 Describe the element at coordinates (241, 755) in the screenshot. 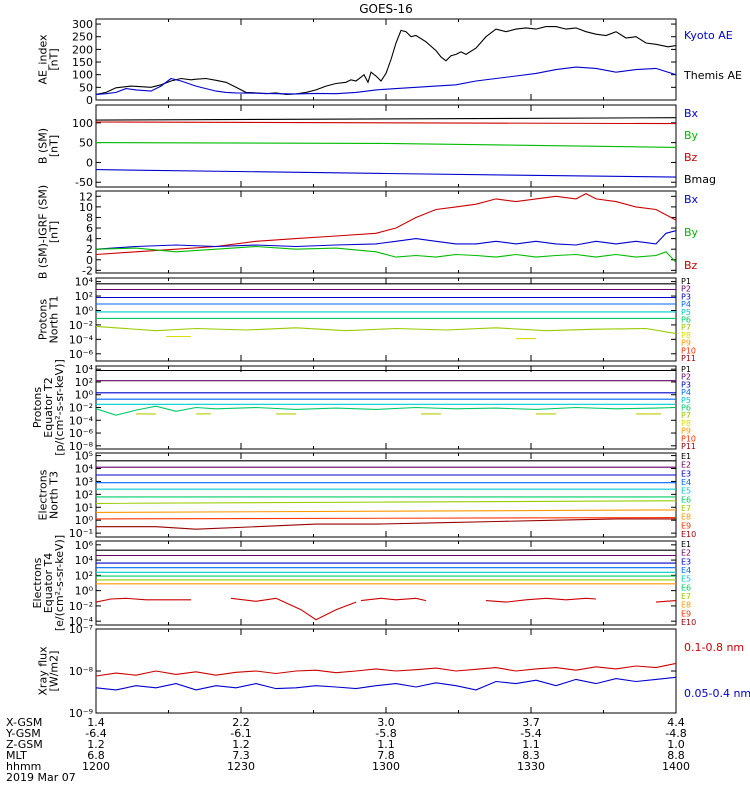

I see `x-axis-value: 7.3` at that location.